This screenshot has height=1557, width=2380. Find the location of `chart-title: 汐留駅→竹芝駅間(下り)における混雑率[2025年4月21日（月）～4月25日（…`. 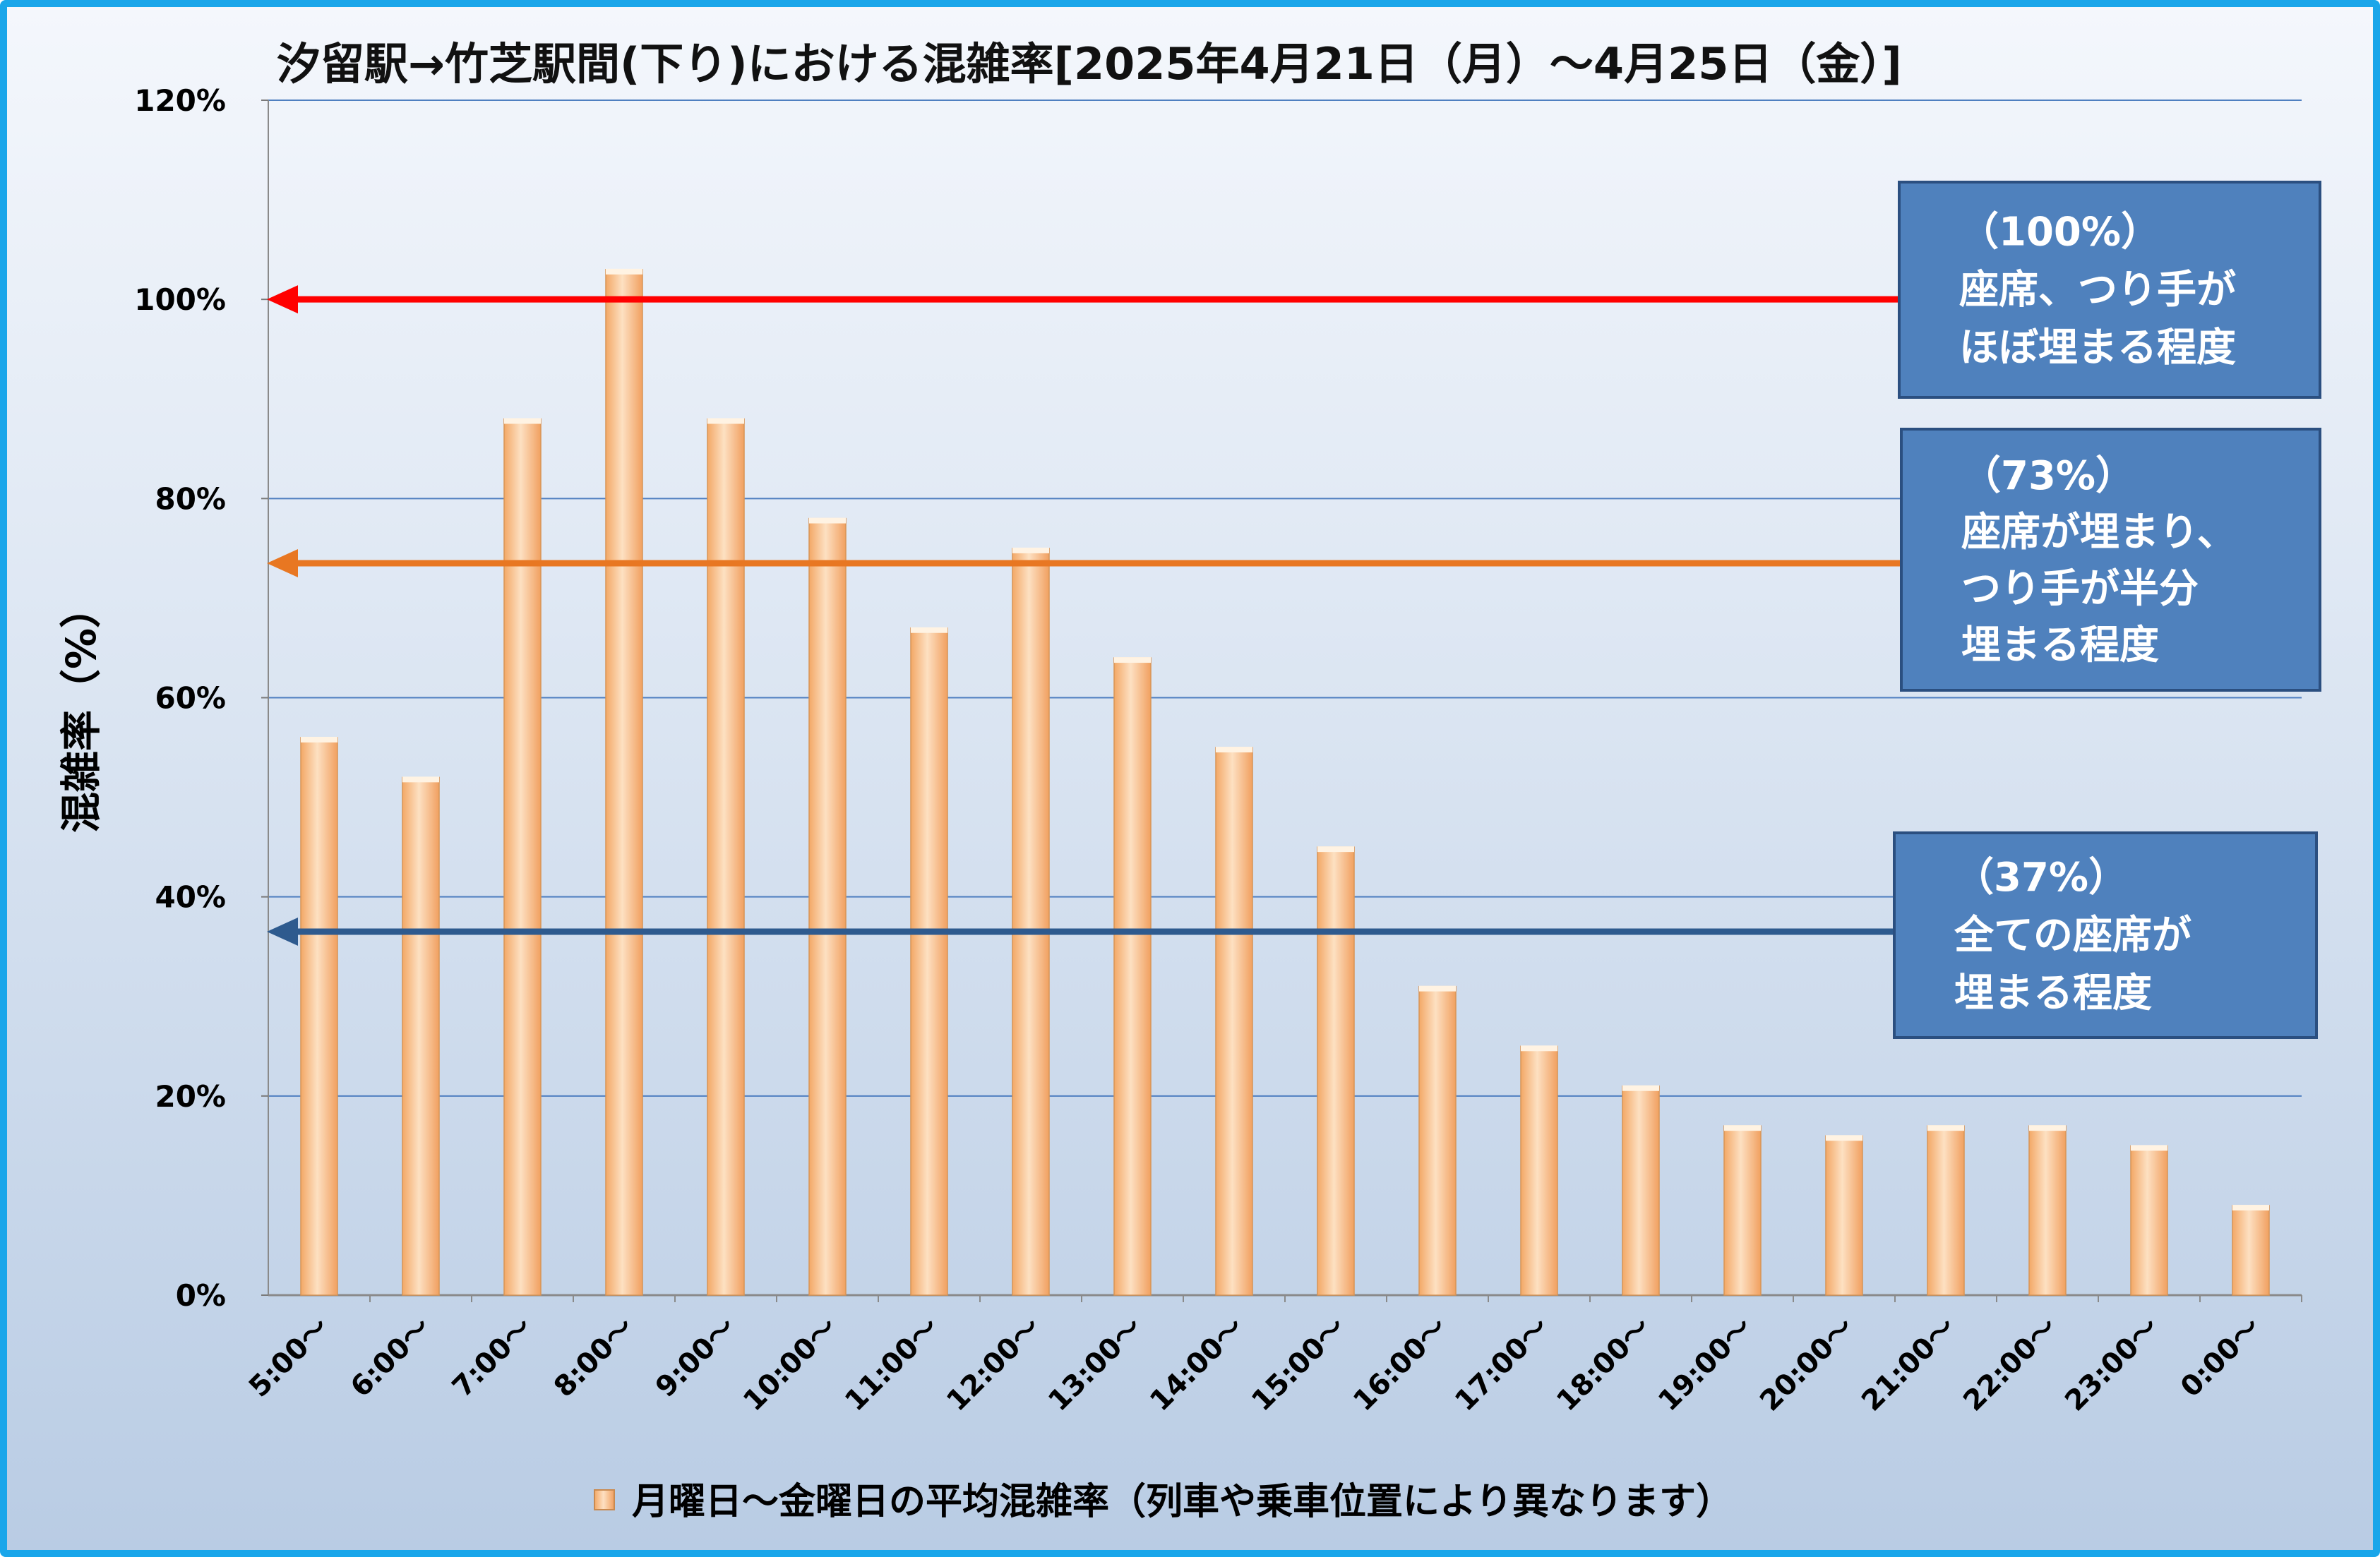

chart-title: 汐留駅→竹芝駅間(下り)における混雑率[2025年4月21日（月）～4月25日（… is located at coordinates (1089, 64).